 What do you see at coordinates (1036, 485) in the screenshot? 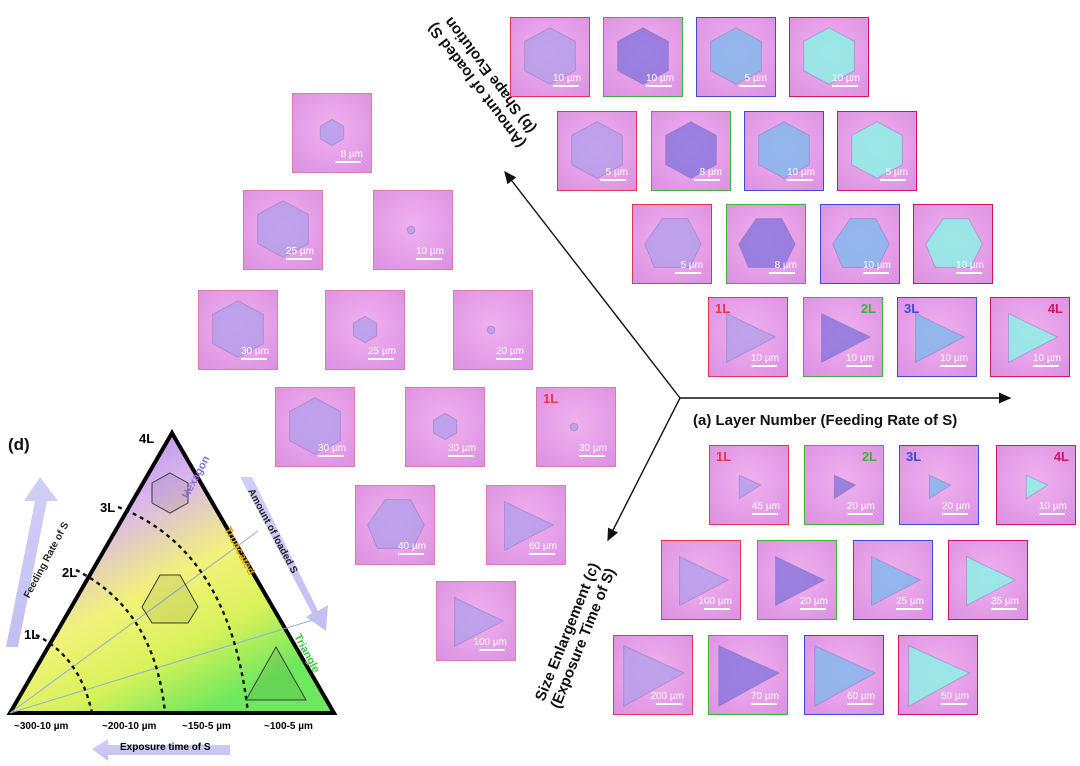
I see `panel-c-tile: 4L 10 µm` at bounding box center [1036, 485].